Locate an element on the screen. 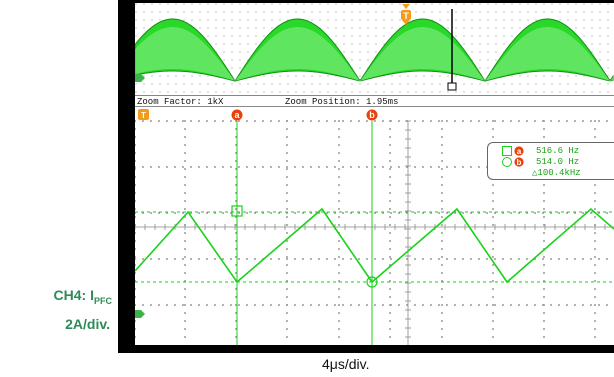 Image resolution: width=614 pixels, height=377 pixels. cursor-b-readout: b 514.0 Hz is located at coordinates (540, 162).